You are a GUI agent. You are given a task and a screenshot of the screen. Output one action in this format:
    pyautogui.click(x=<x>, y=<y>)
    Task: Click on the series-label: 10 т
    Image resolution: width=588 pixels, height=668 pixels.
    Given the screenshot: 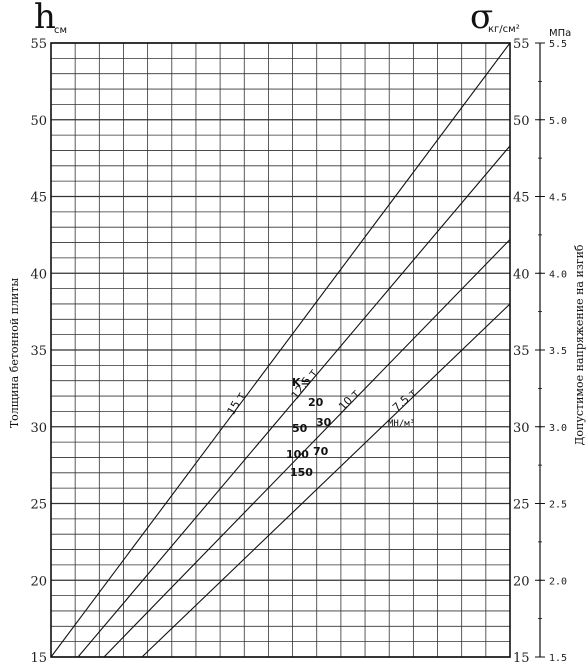 What is the action you would take?
    pyautogui.click(x=349, y=399)
    